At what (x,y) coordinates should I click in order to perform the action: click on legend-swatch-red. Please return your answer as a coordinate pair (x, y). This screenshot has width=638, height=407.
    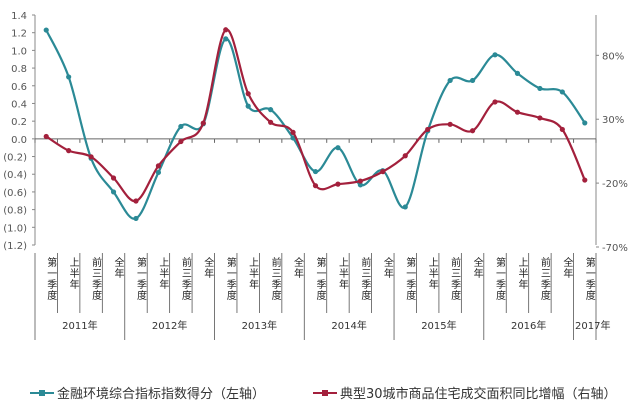
    Looking at the image, I should click on (325, 392).